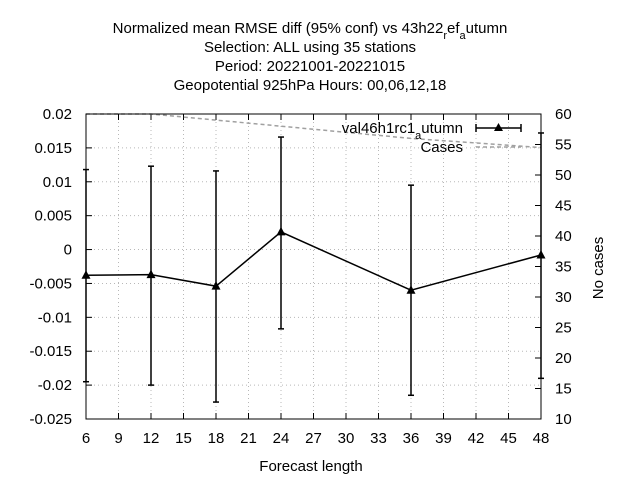 The height and width of the screenshot is (480, 640). I want to click on x-tick-label: 9, so click(118, 438).